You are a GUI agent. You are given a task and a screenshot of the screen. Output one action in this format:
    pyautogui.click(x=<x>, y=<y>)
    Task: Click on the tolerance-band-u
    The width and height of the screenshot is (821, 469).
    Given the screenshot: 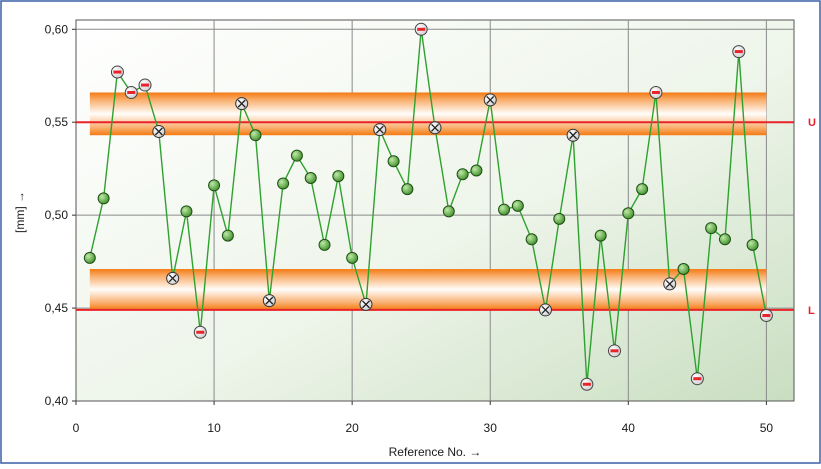 What is the action you would take?
    pyautogui.click(x=428, y=114)
    